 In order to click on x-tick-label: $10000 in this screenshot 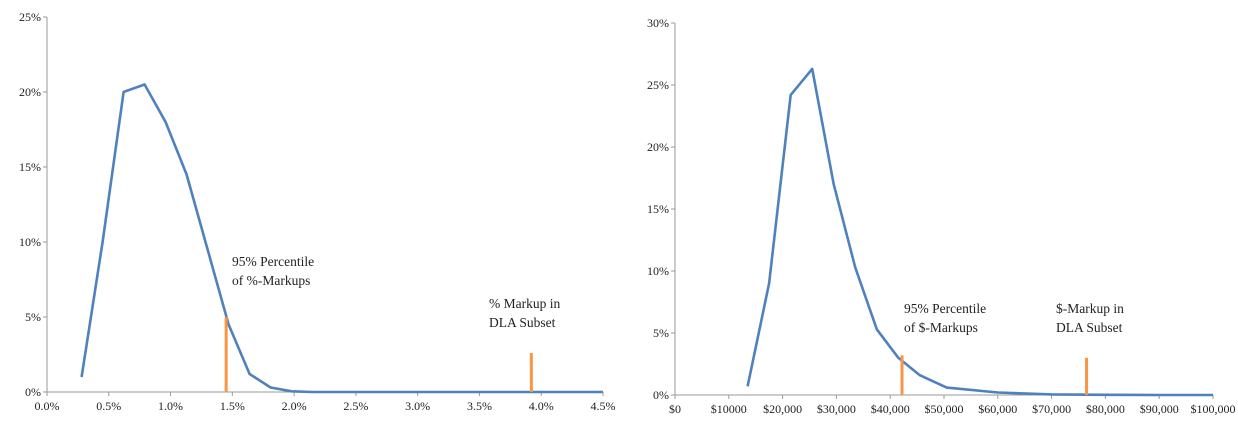, I will do `click(729, 409)`.